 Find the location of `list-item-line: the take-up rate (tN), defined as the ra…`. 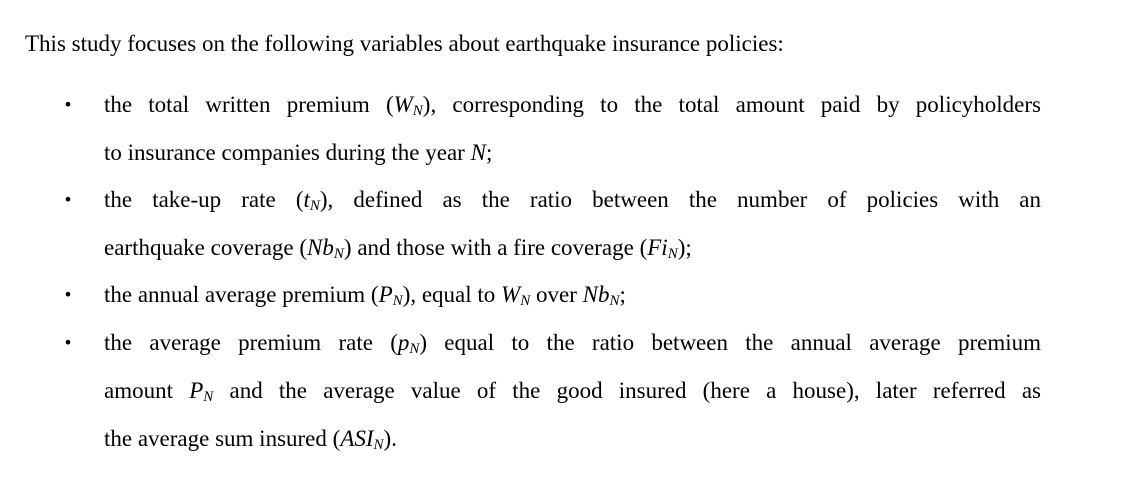

list-item-line: the take-up rate (tN), defined as the ra… is located at coordinates (572, 200).